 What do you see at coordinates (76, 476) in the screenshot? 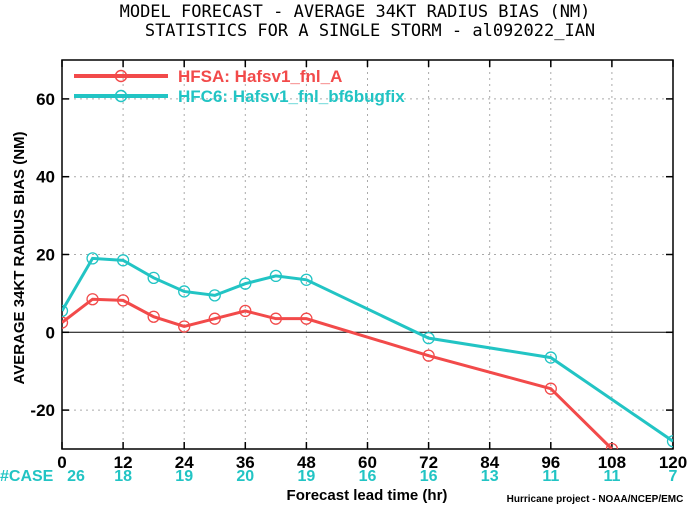
I see `case-count: 26` at bounding box center [76, 476].